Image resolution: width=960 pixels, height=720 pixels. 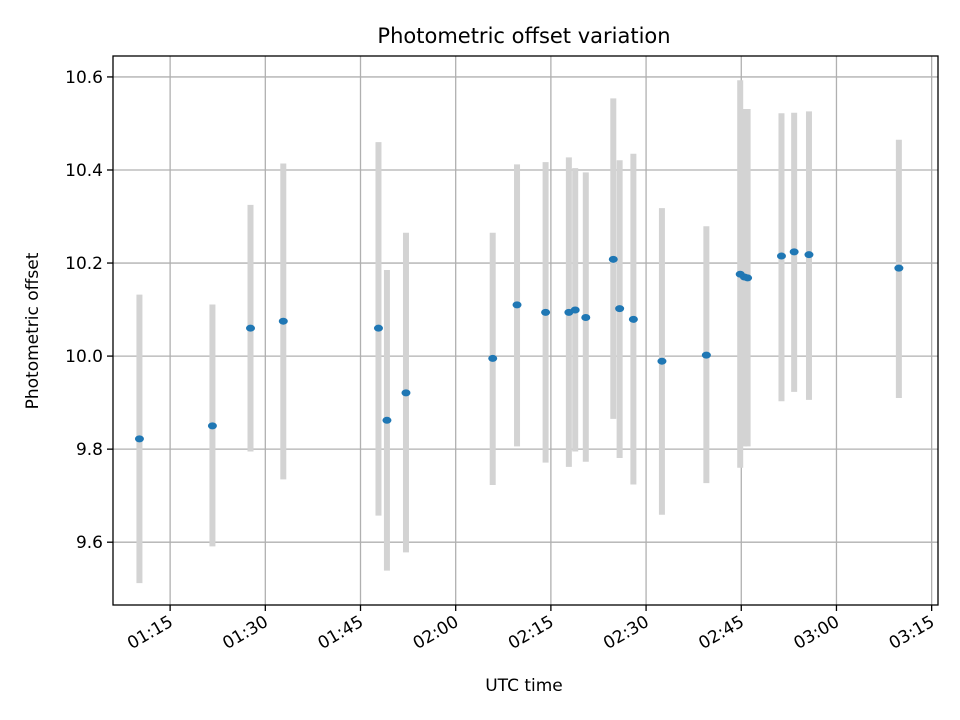 I want to click on chart-title: Photometric offset variation, so click(x=523, y=36).